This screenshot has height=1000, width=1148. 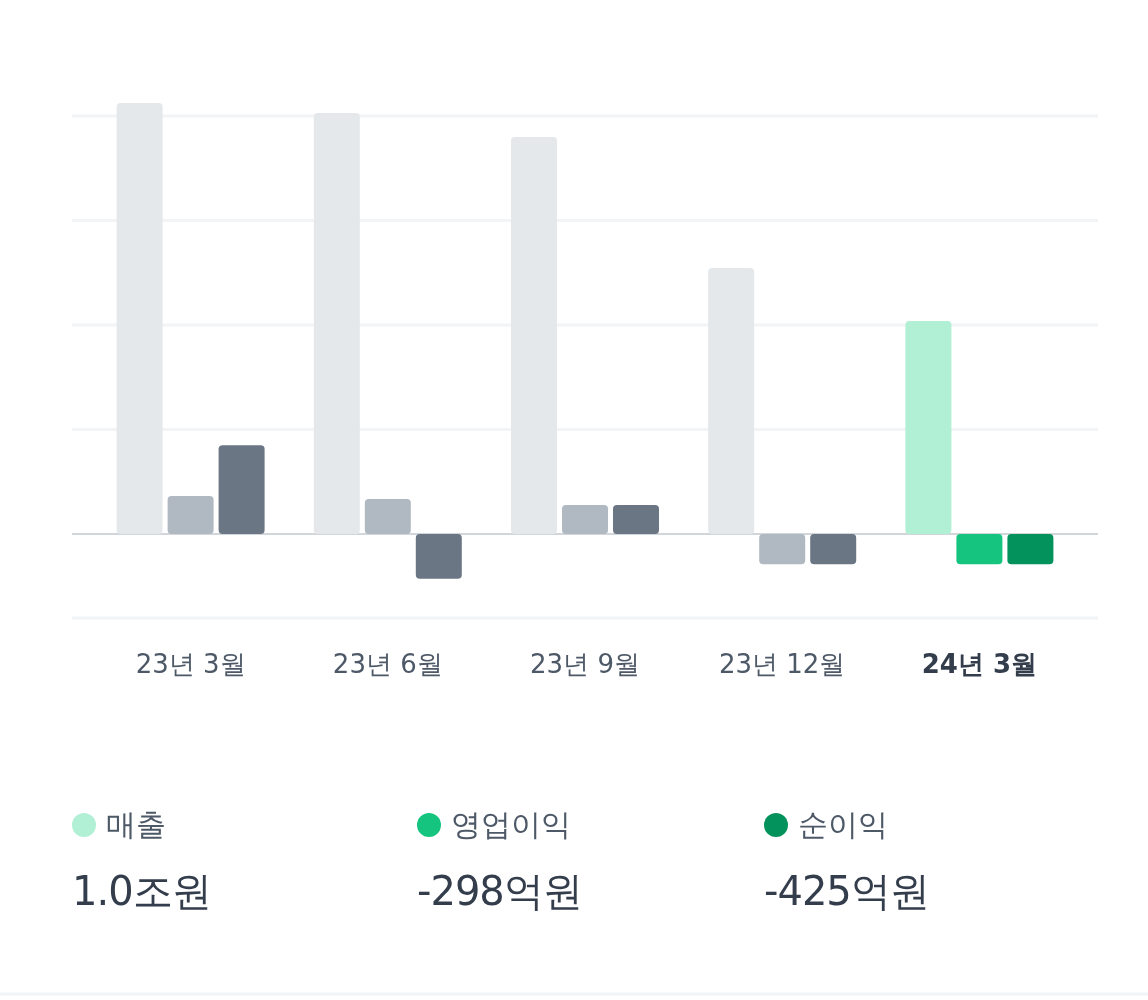 What do you see at coordinates (585, 664) in the screenshot?
I see `x-tick-label: 23년 9월` at bounding box center [585, 664].